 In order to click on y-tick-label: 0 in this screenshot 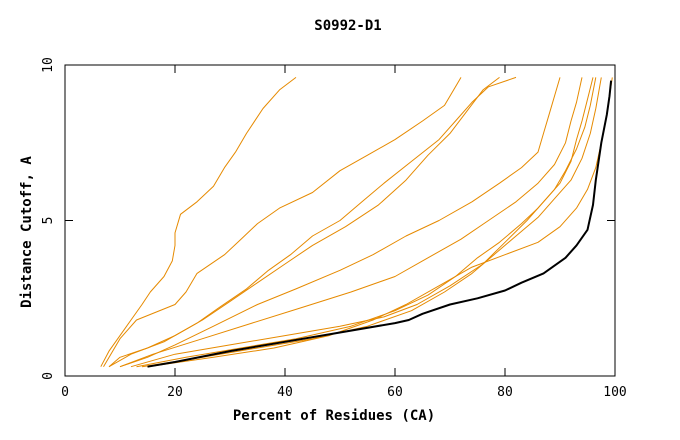, I will do `click(48, 376)`.